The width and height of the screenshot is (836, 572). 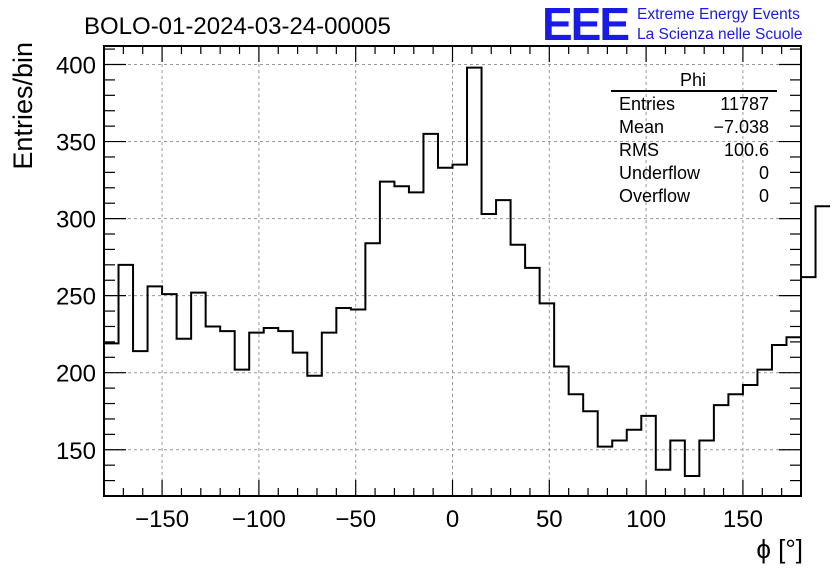 I want to click on x-tick-label-6: 150, so click(x=743, y=519).